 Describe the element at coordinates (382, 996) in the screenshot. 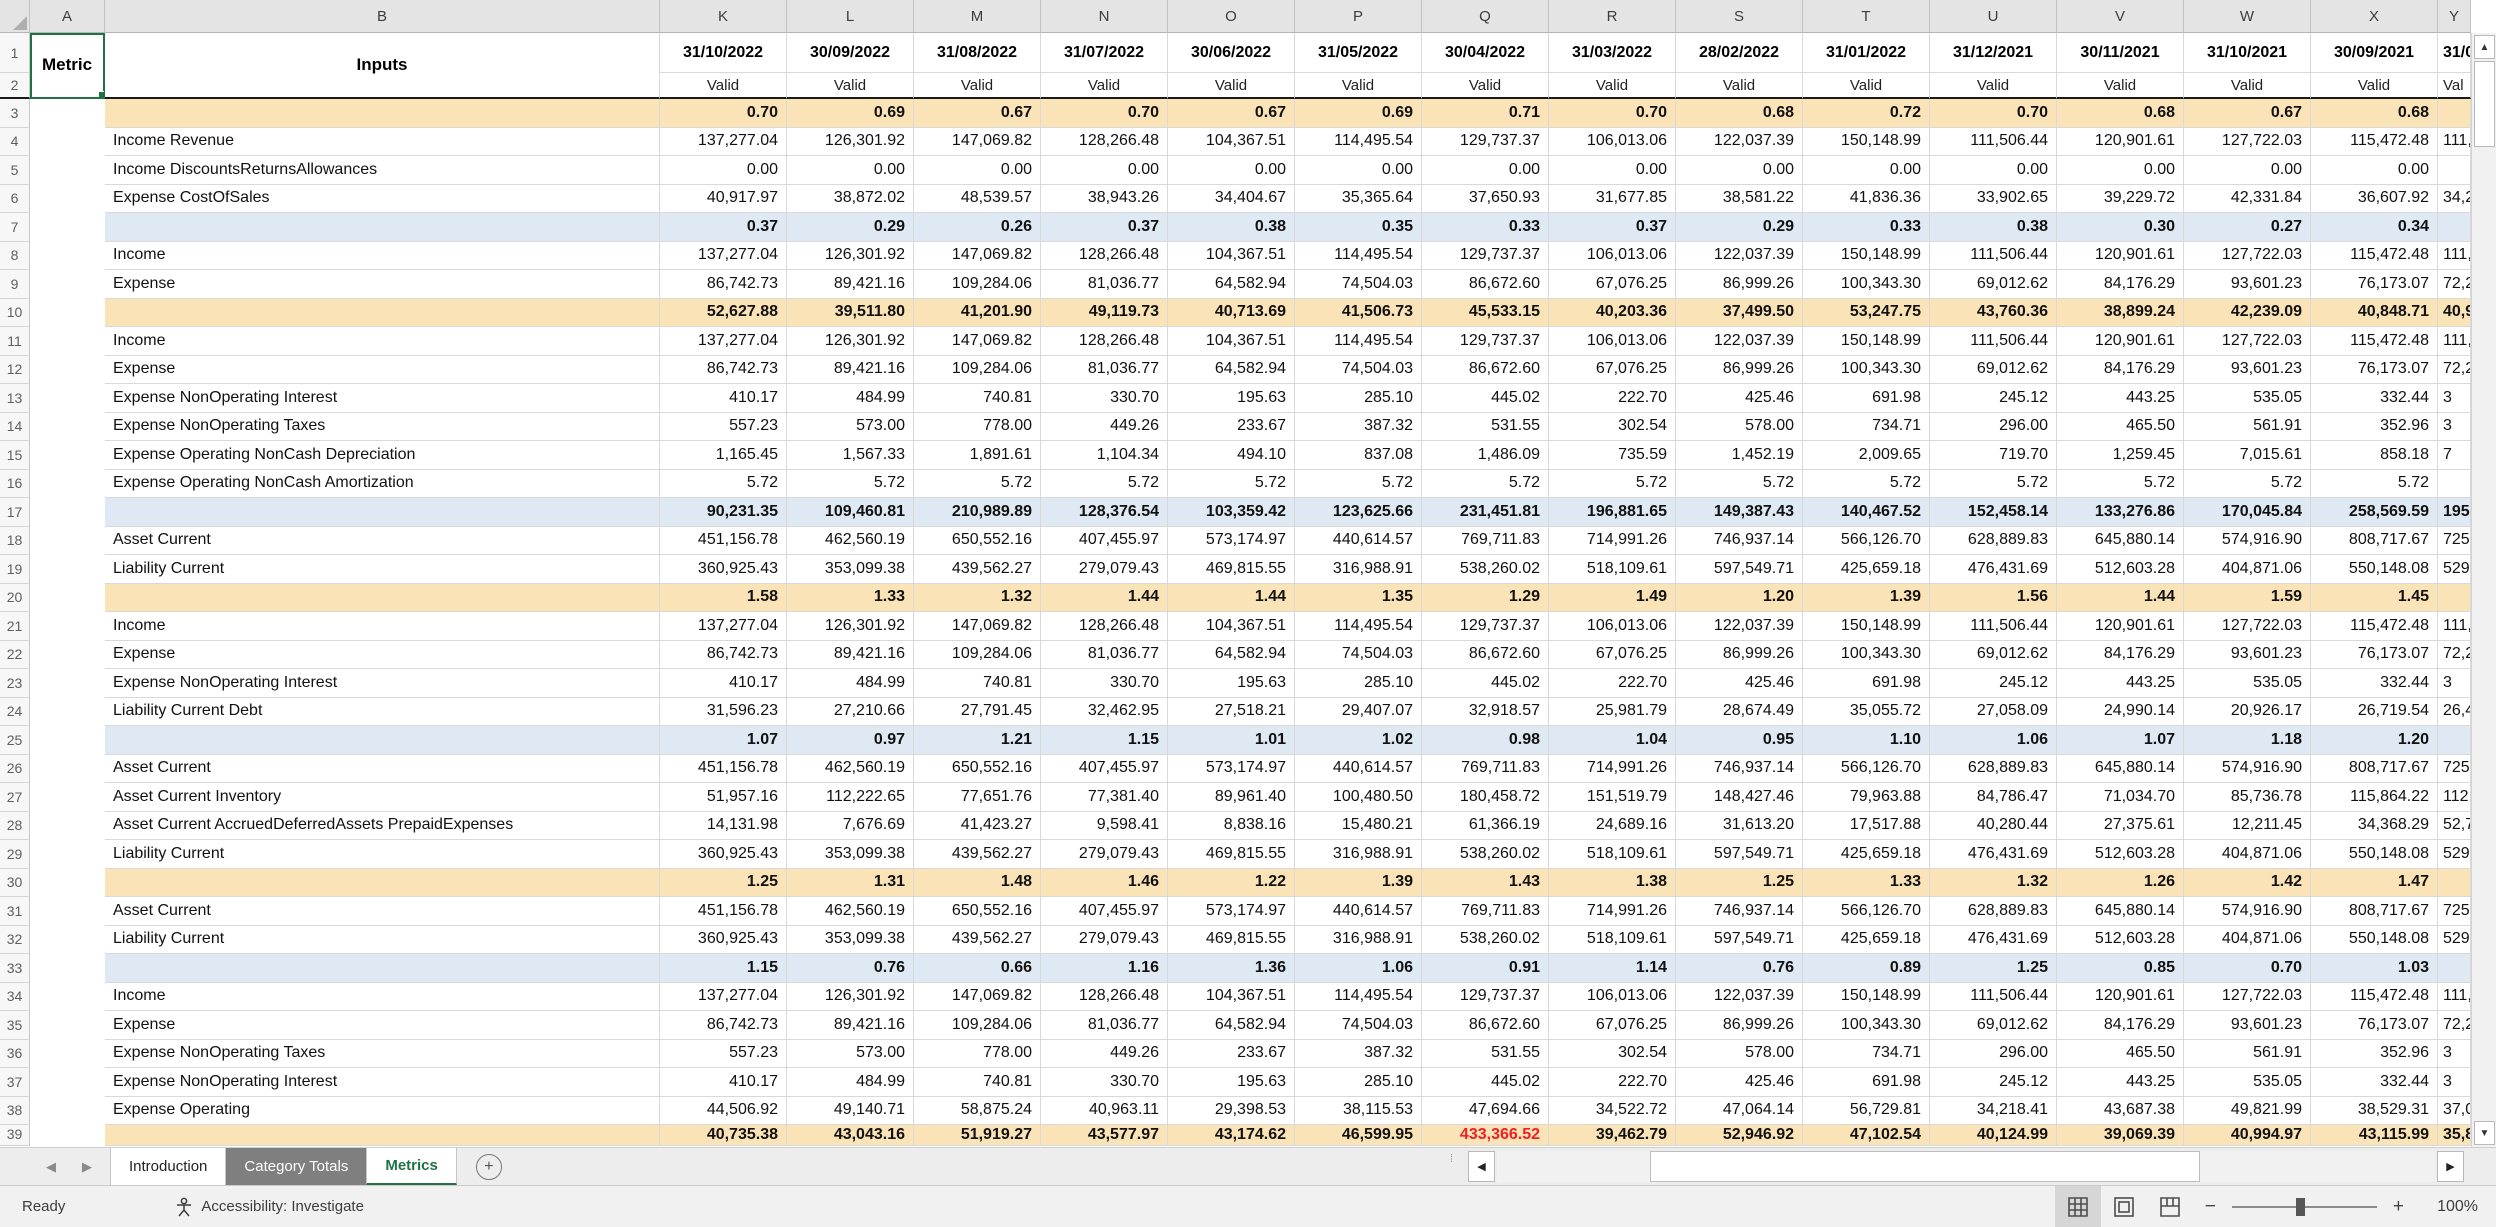

I see `label-cell-income-34: Income` at that location.